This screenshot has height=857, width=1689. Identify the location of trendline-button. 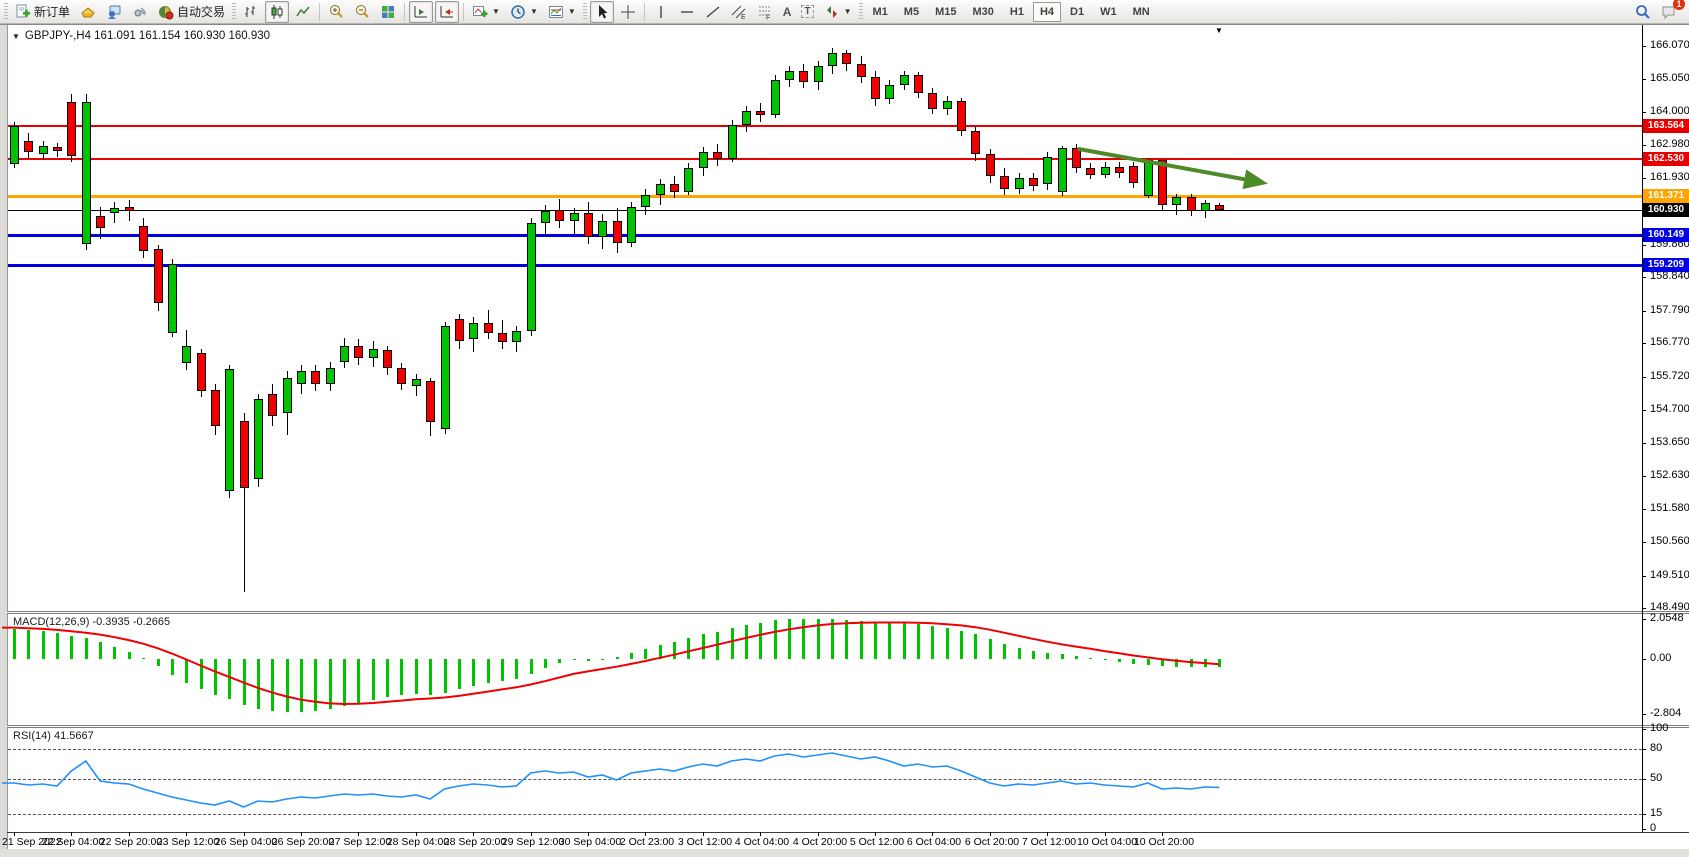
(713, 12).